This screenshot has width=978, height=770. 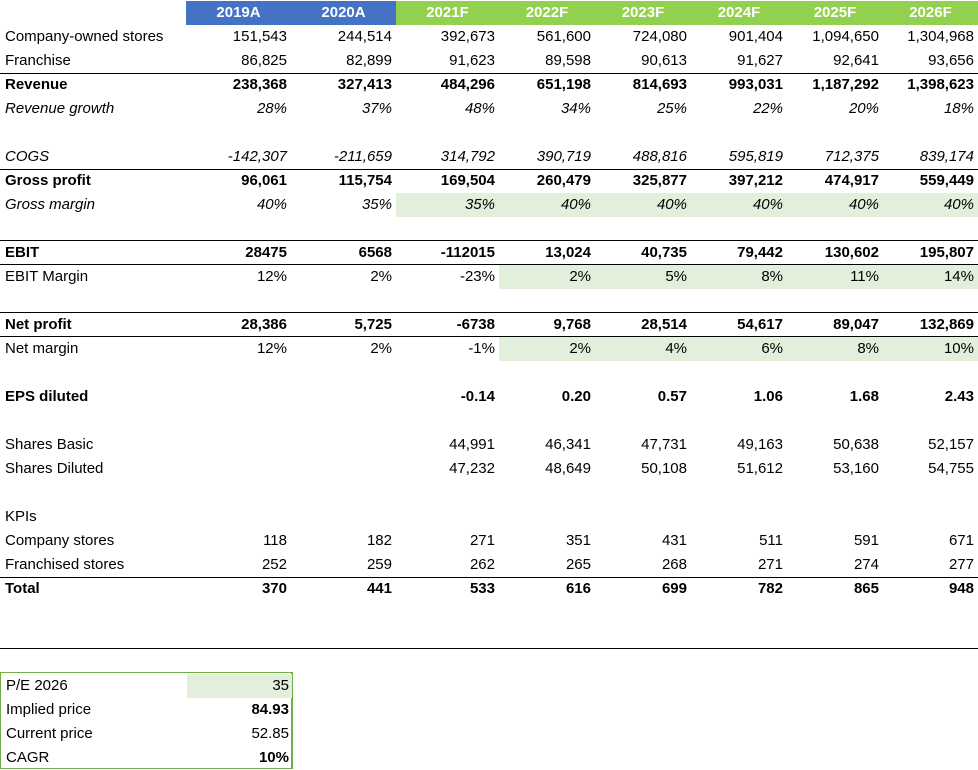 What do you see at coordinates (467, 252) in the screenshot?
I see `value-cell: -112015` at bounding box center [467, 252].